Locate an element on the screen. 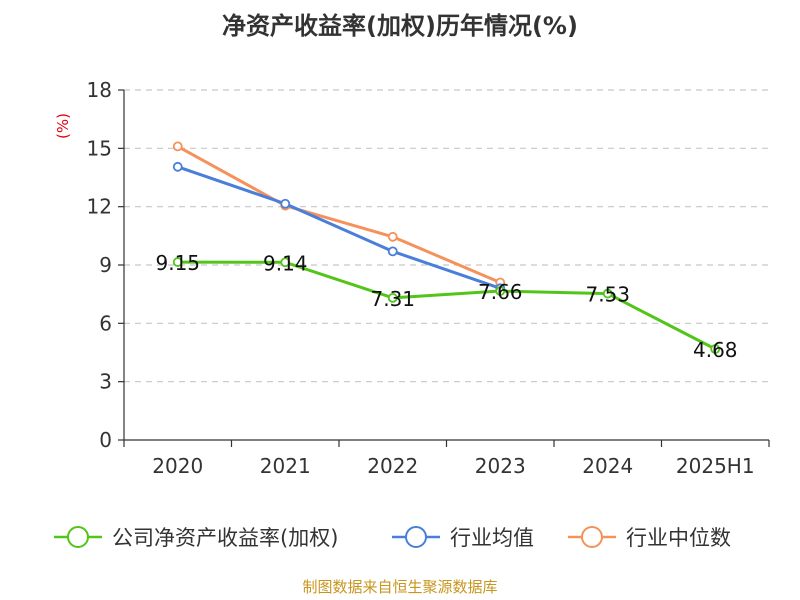 The height and width of the screenshot is (600, 800). data-label: 7.31 is located at coordinates (392, 299).